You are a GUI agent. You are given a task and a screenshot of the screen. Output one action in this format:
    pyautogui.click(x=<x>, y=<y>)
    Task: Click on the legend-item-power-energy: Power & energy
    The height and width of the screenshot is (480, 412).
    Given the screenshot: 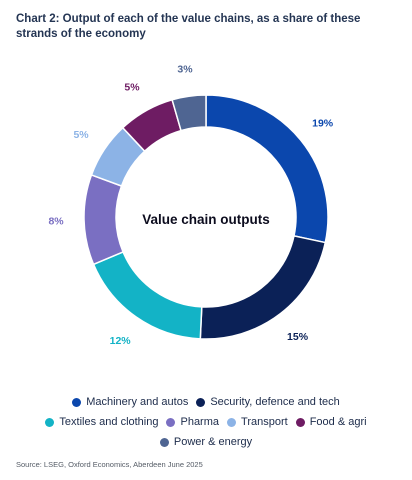 What is the action you would take?
    pyautogui.click(x=206, y=442)
    